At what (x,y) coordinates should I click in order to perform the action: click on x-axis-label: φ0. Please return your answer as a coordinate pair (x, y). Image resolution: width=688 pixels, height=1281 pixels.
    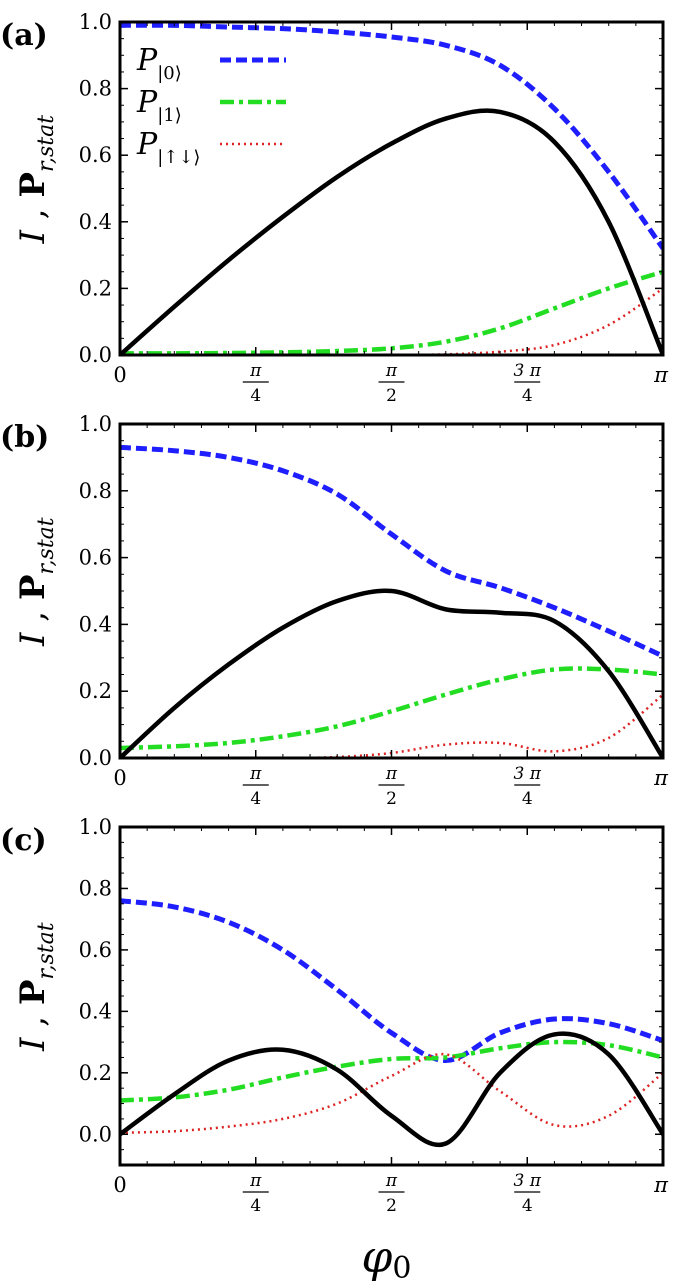
    Looking at the image, I should click on (387, 1256).